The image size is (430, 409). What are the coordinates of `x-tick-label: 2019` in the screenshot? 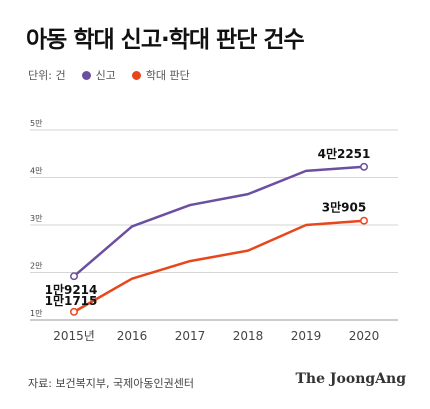 It's located at (306, 336).